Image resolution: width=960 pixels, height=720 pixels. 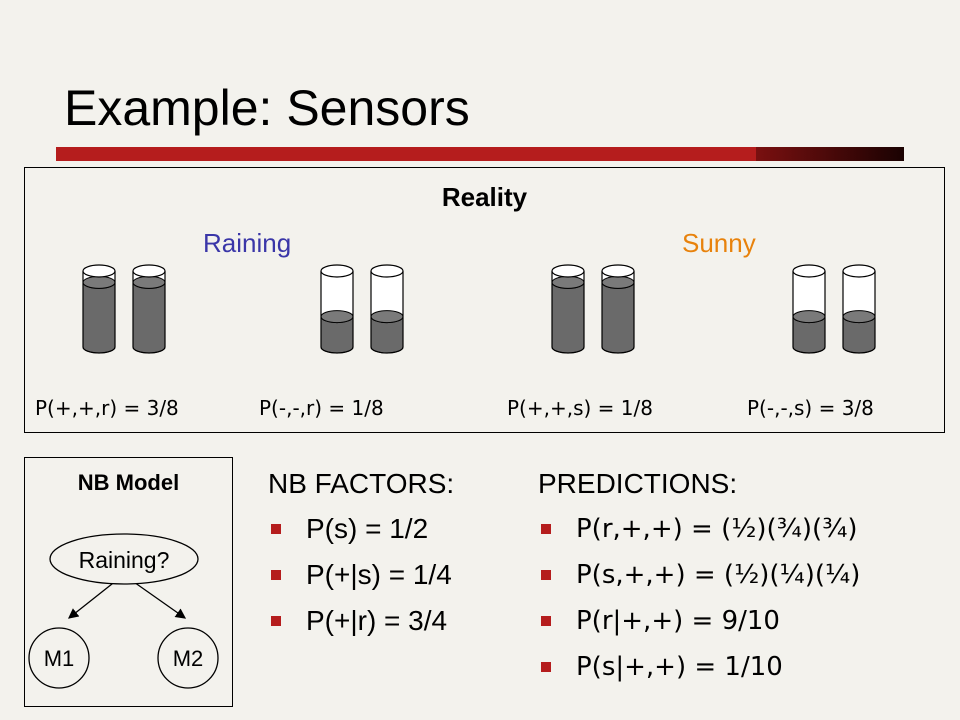 What do you see at coordinates (247, 243) in the screenshot?
I see `raining-label: Raining` at bounding box center [247, 243].